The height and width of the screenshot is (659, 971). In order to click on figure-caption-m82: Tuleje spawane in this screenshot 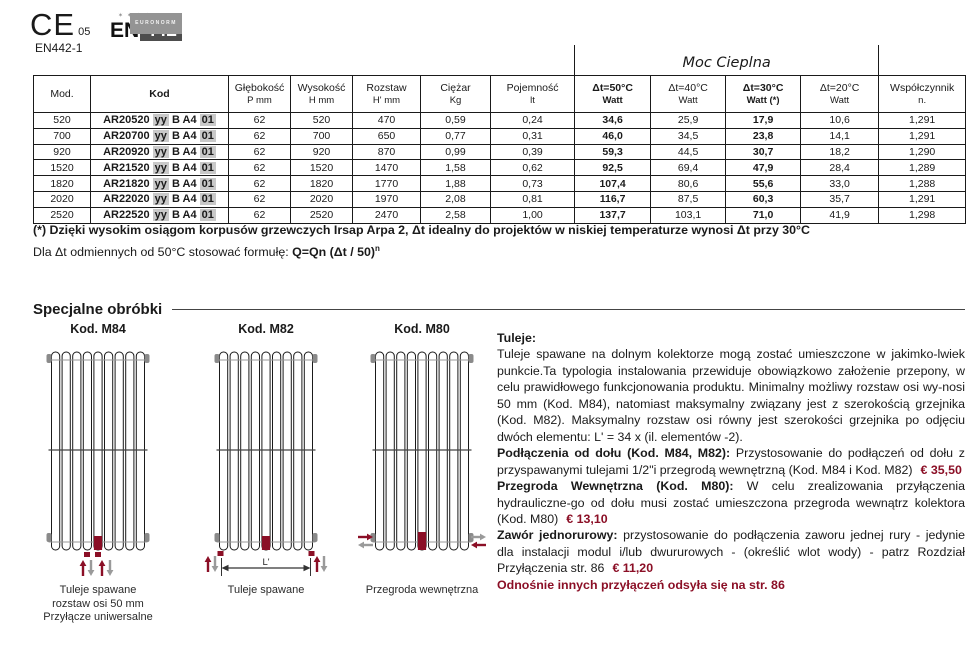, I will do `click(266, 590)`.